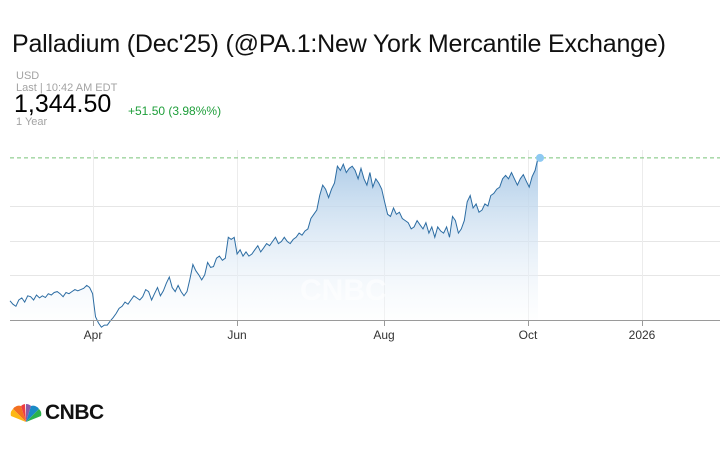  I want to click on last-update-label: Last | 10:42 AM EDT, so click(67, 88).